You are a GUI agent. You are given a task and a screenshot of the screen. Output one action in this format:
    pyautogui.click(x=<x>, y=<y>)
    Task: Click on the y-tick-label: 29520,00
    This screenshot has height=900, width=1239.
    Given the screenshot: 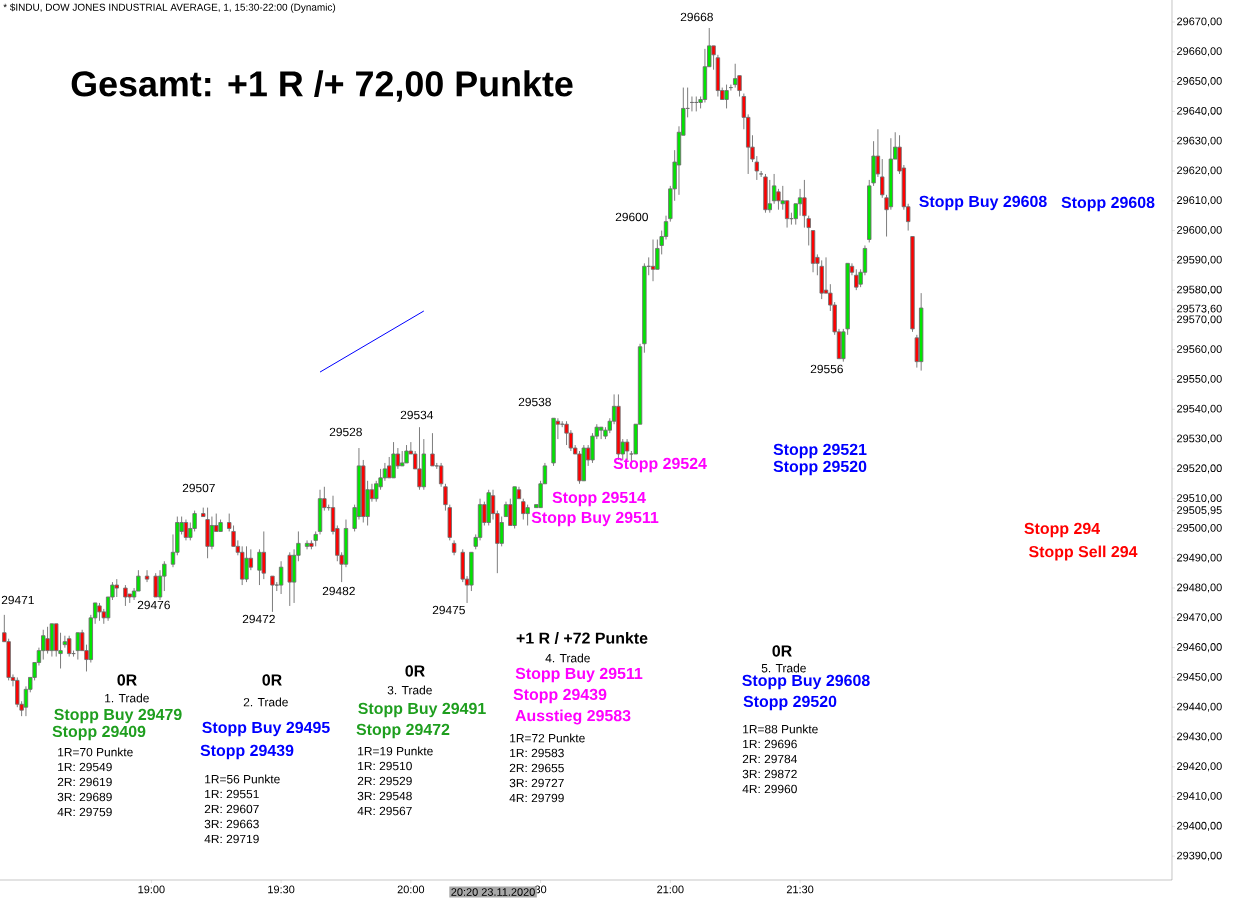 What is the action you would take?
    pyautogui.click(x=1199, y=469)
    